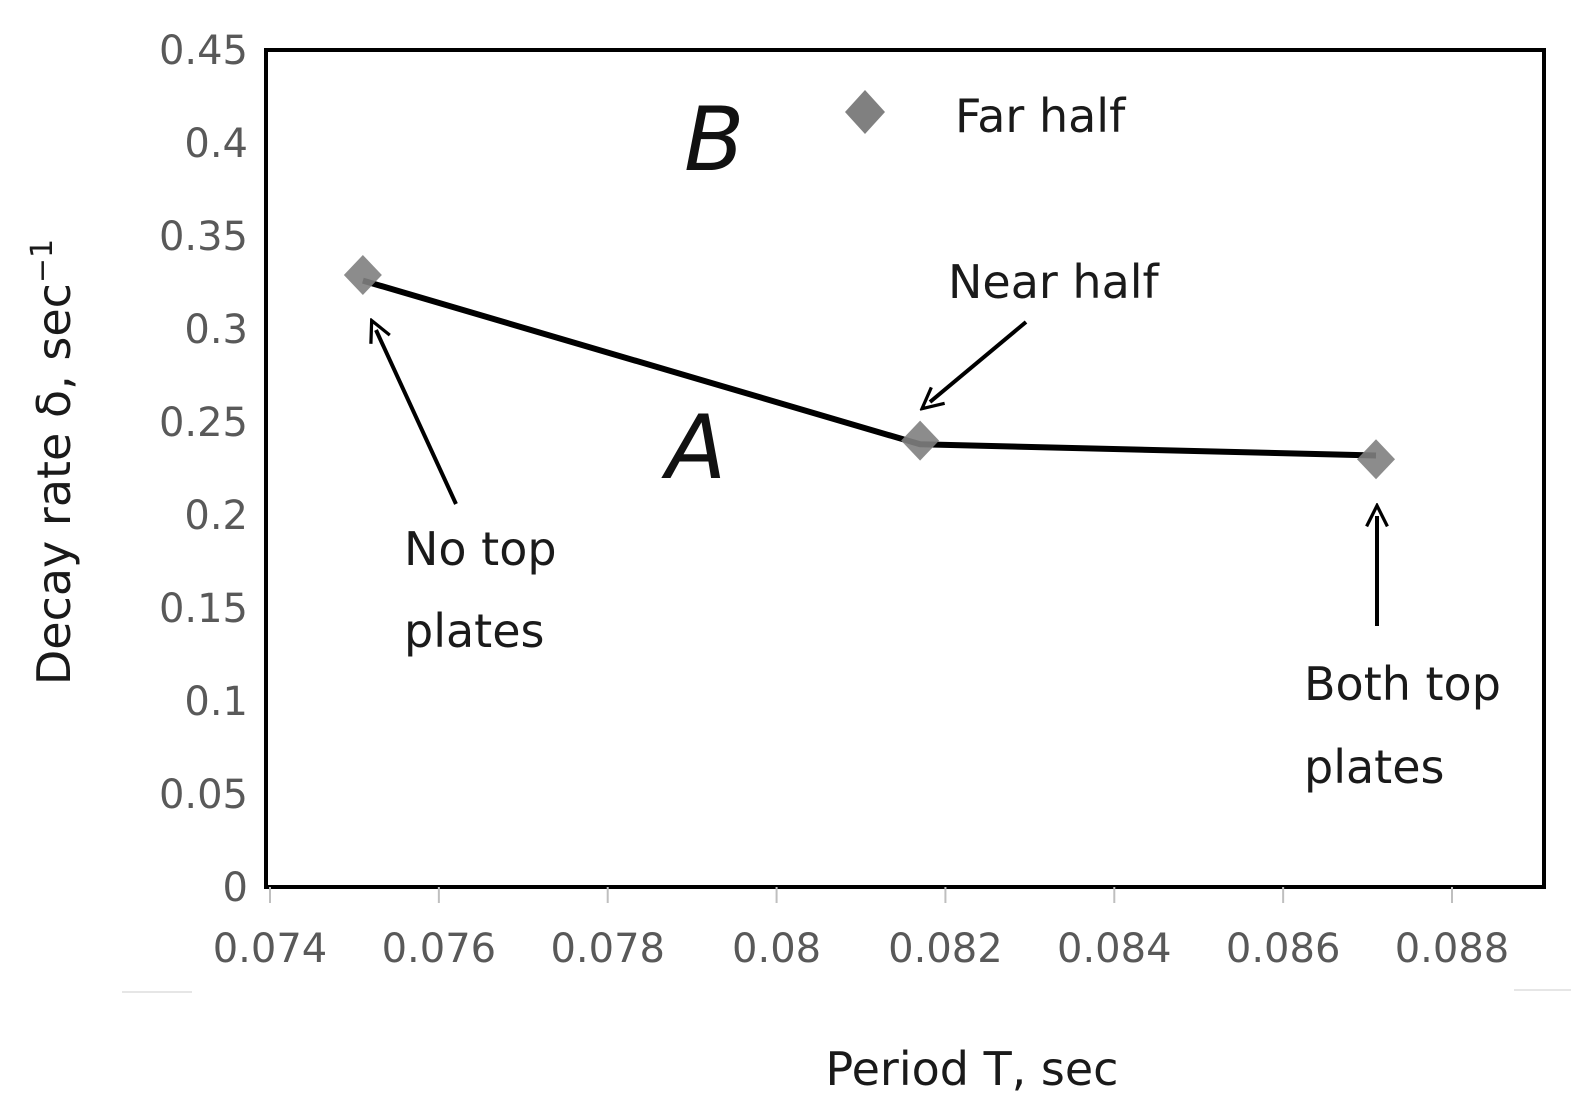  What do you see at coordinates (216, 516) in the screenshot?
I see `y-tick-label: 0.2` at bounding box center [216, 516].